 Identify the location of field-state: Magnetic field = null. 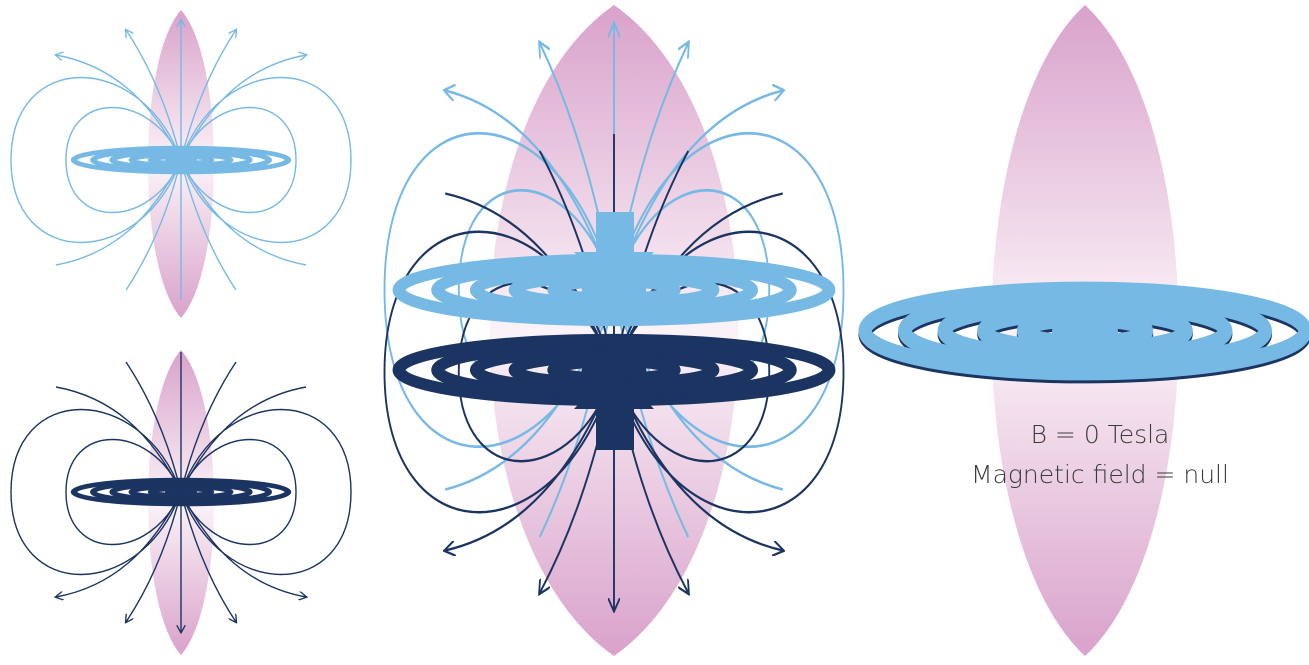
(1100, 474).